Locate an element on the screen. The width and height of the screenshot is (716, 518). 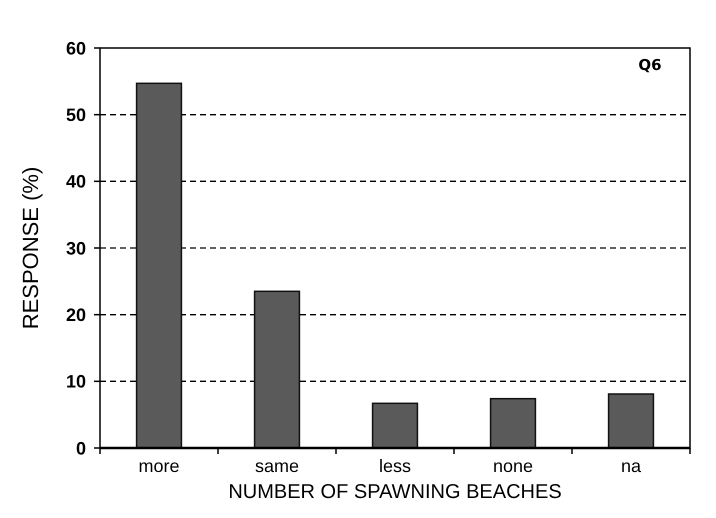
y-tick-label: 40 is located at coordinates (76, 182).